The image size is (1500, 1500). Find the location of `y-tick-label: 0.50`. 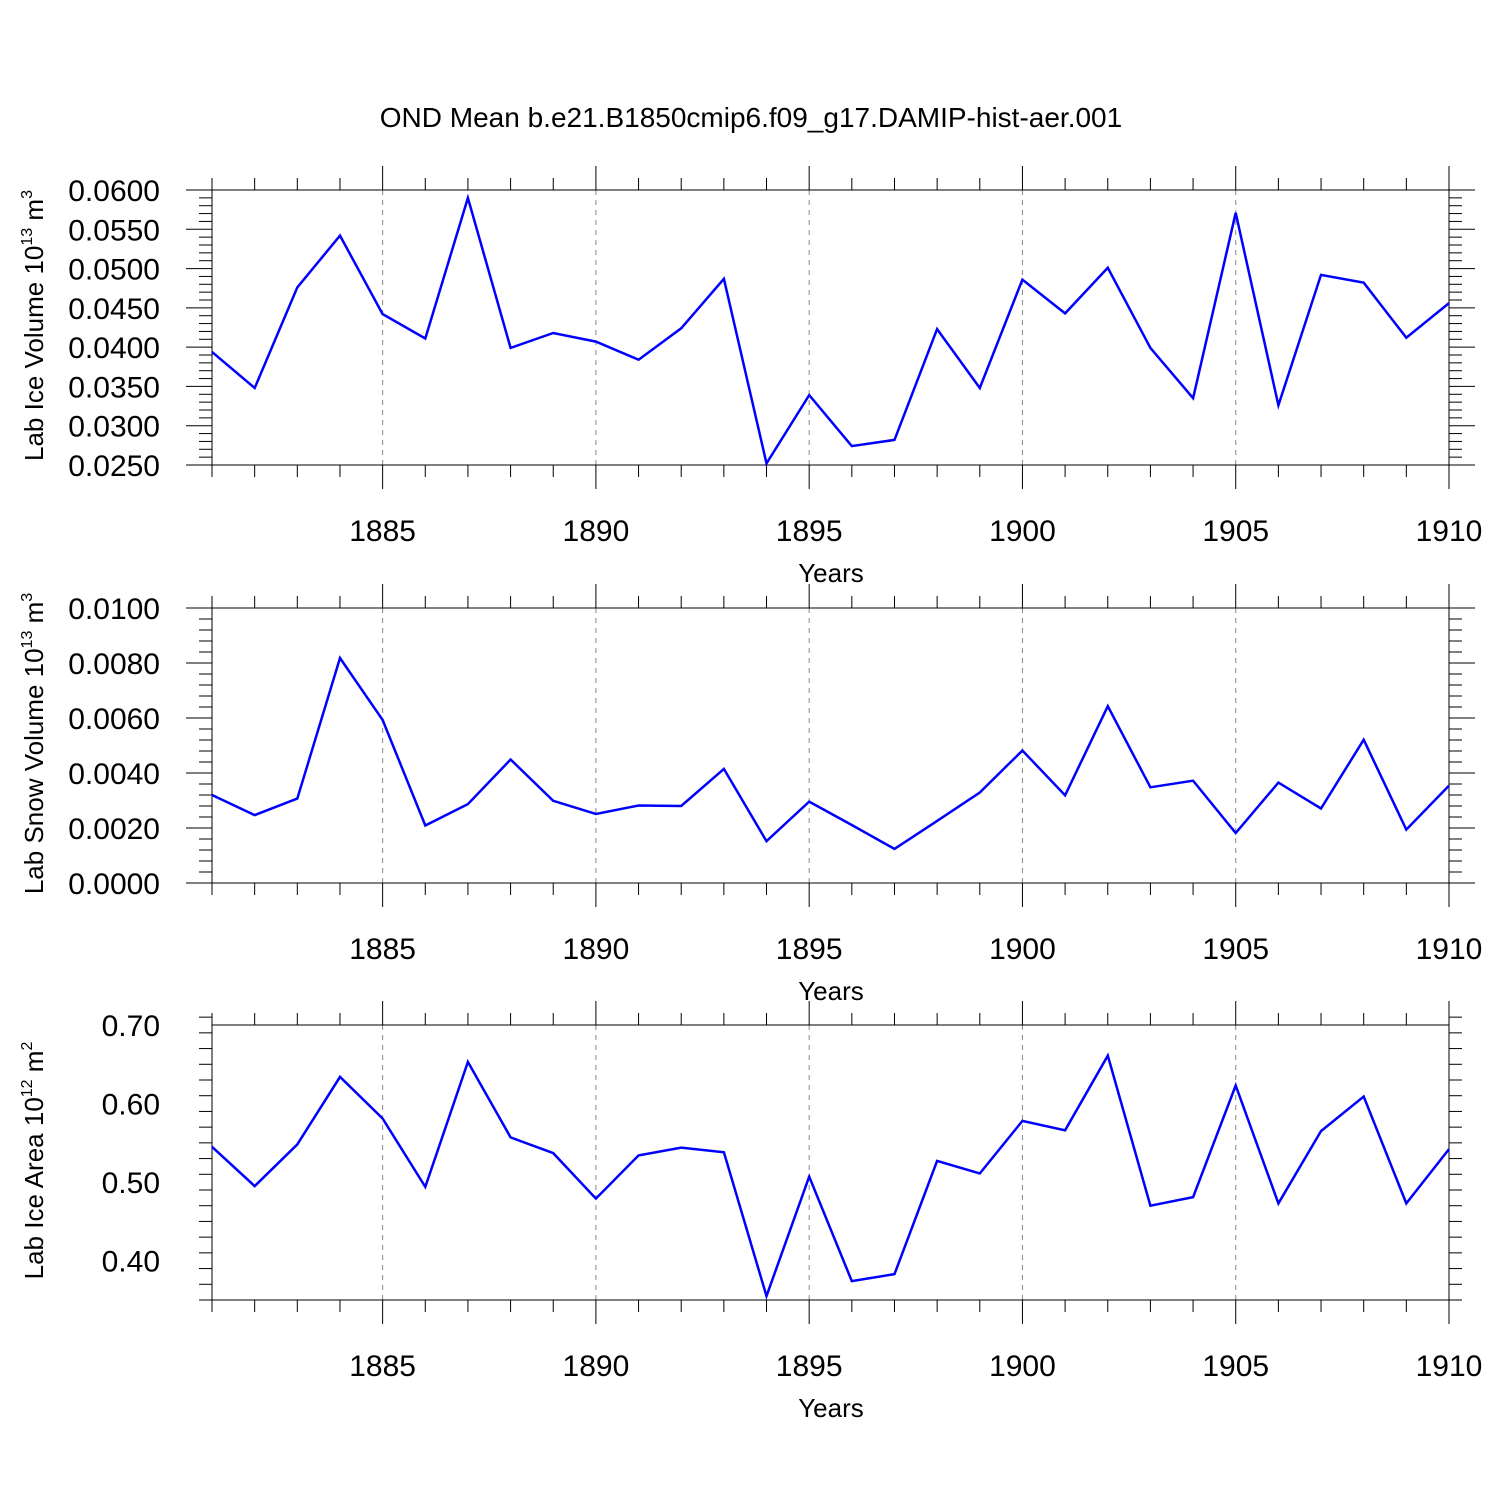

y-tick-label: 0.50 is located at coordinates (131, 1183).